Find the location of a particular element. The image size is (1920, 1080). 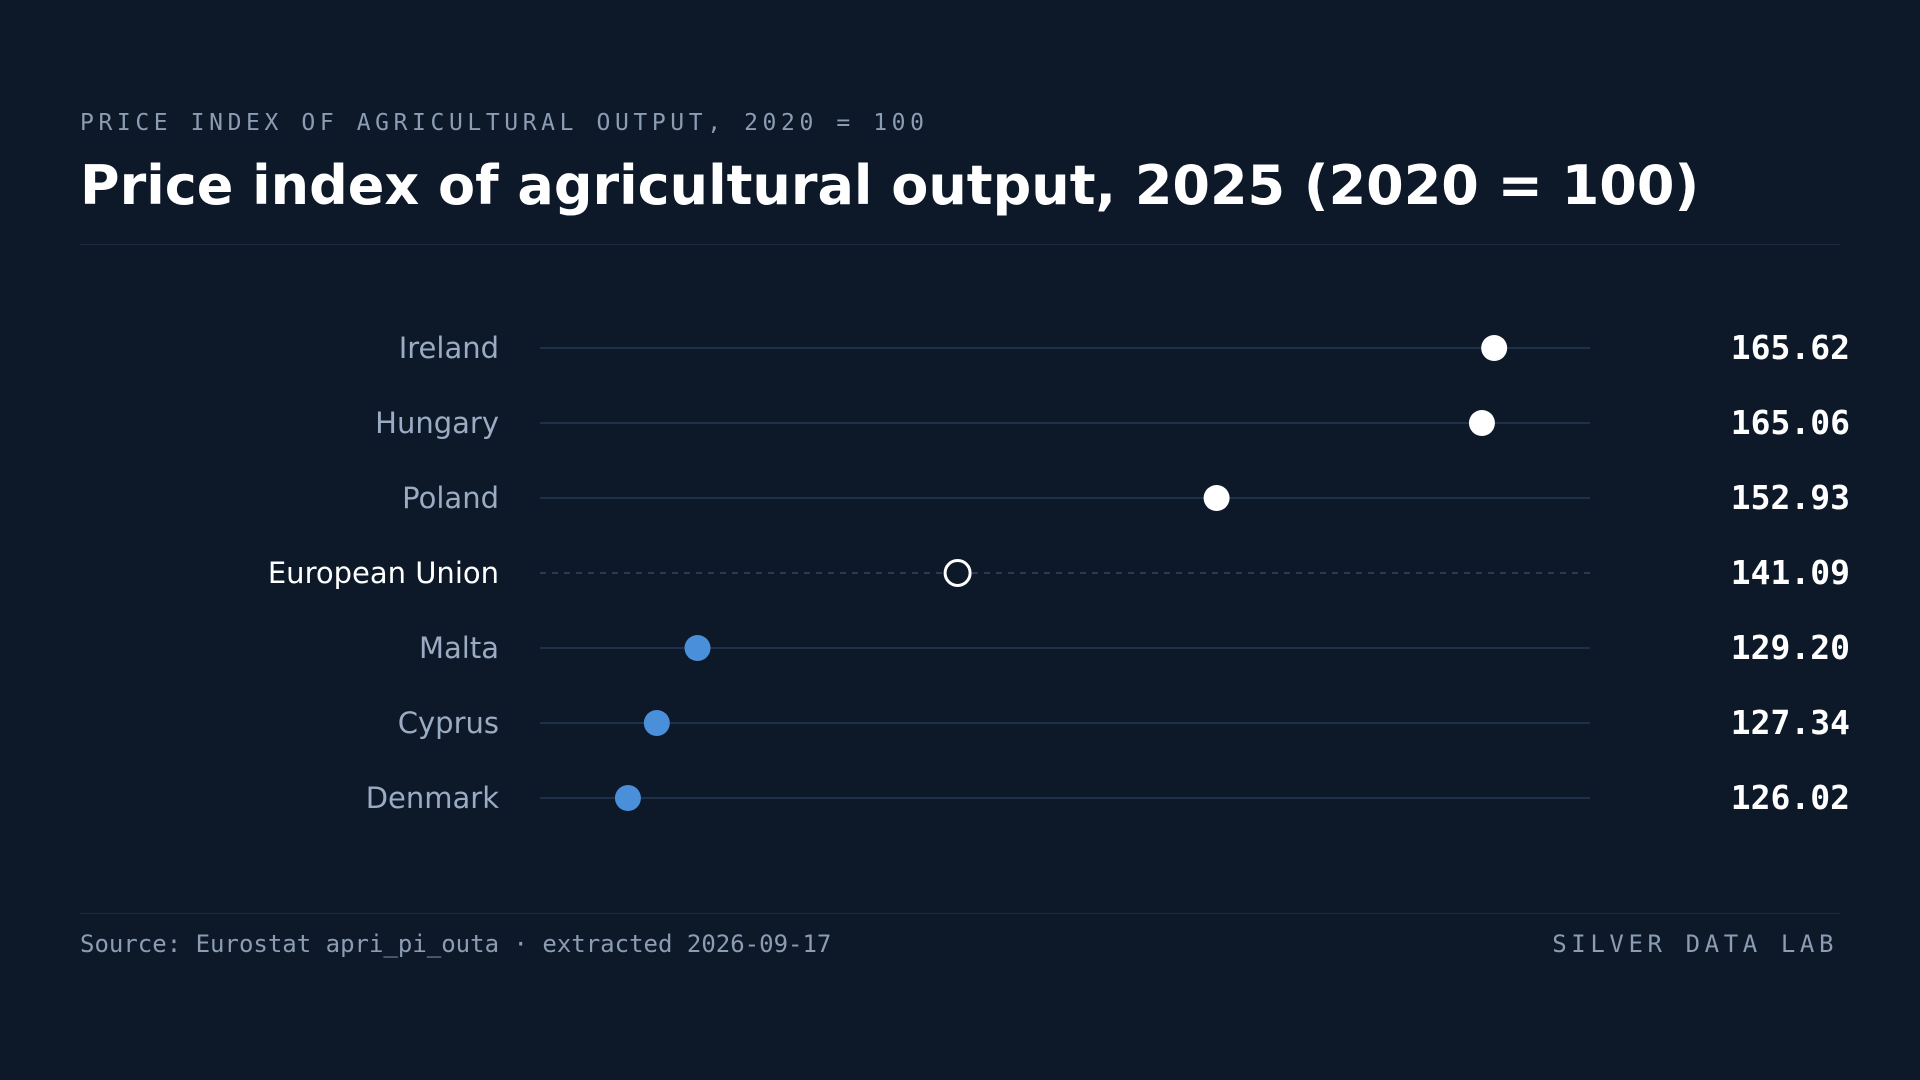

category-label-european-union: European Union is located at coordinates (383, 573).